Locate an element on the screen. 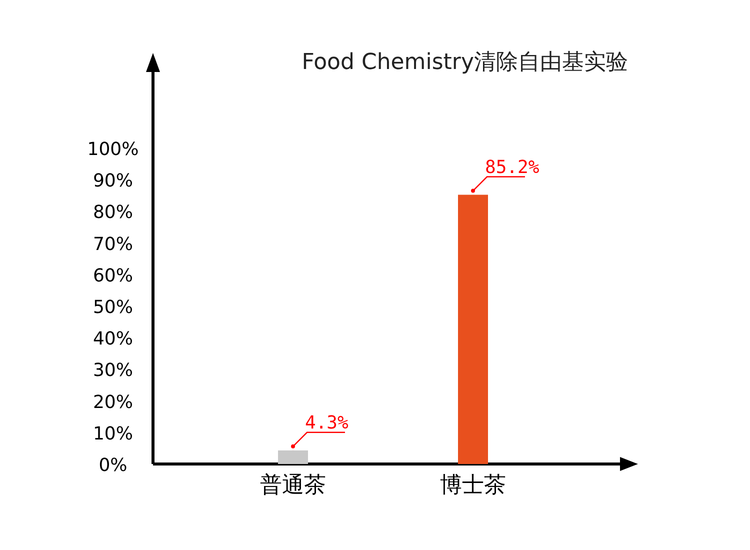 This screenshot has height=550, width=750. y-tick-label: 10% is located at coordinates (113, 433).